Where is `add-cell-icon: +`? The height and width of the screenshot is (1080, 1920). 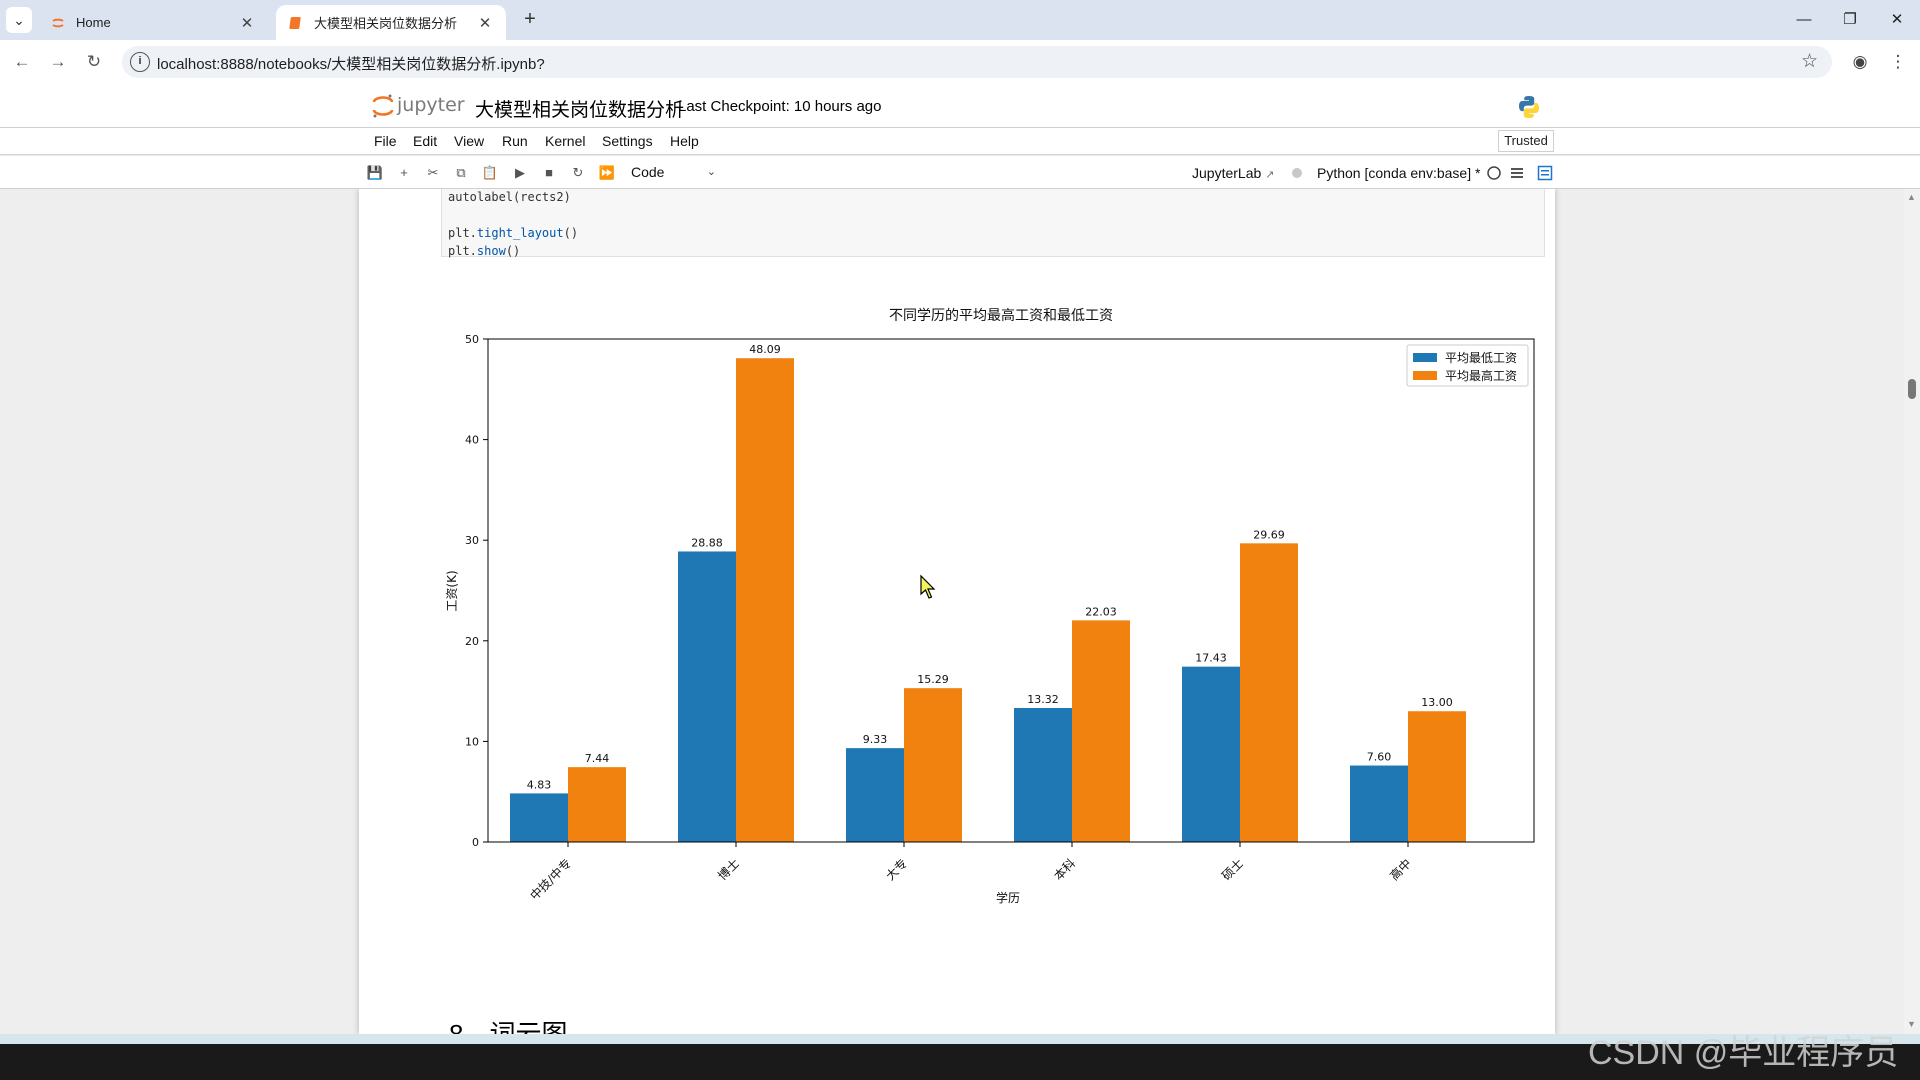
add-cell-icon: + is located at coordinates (404, 172).